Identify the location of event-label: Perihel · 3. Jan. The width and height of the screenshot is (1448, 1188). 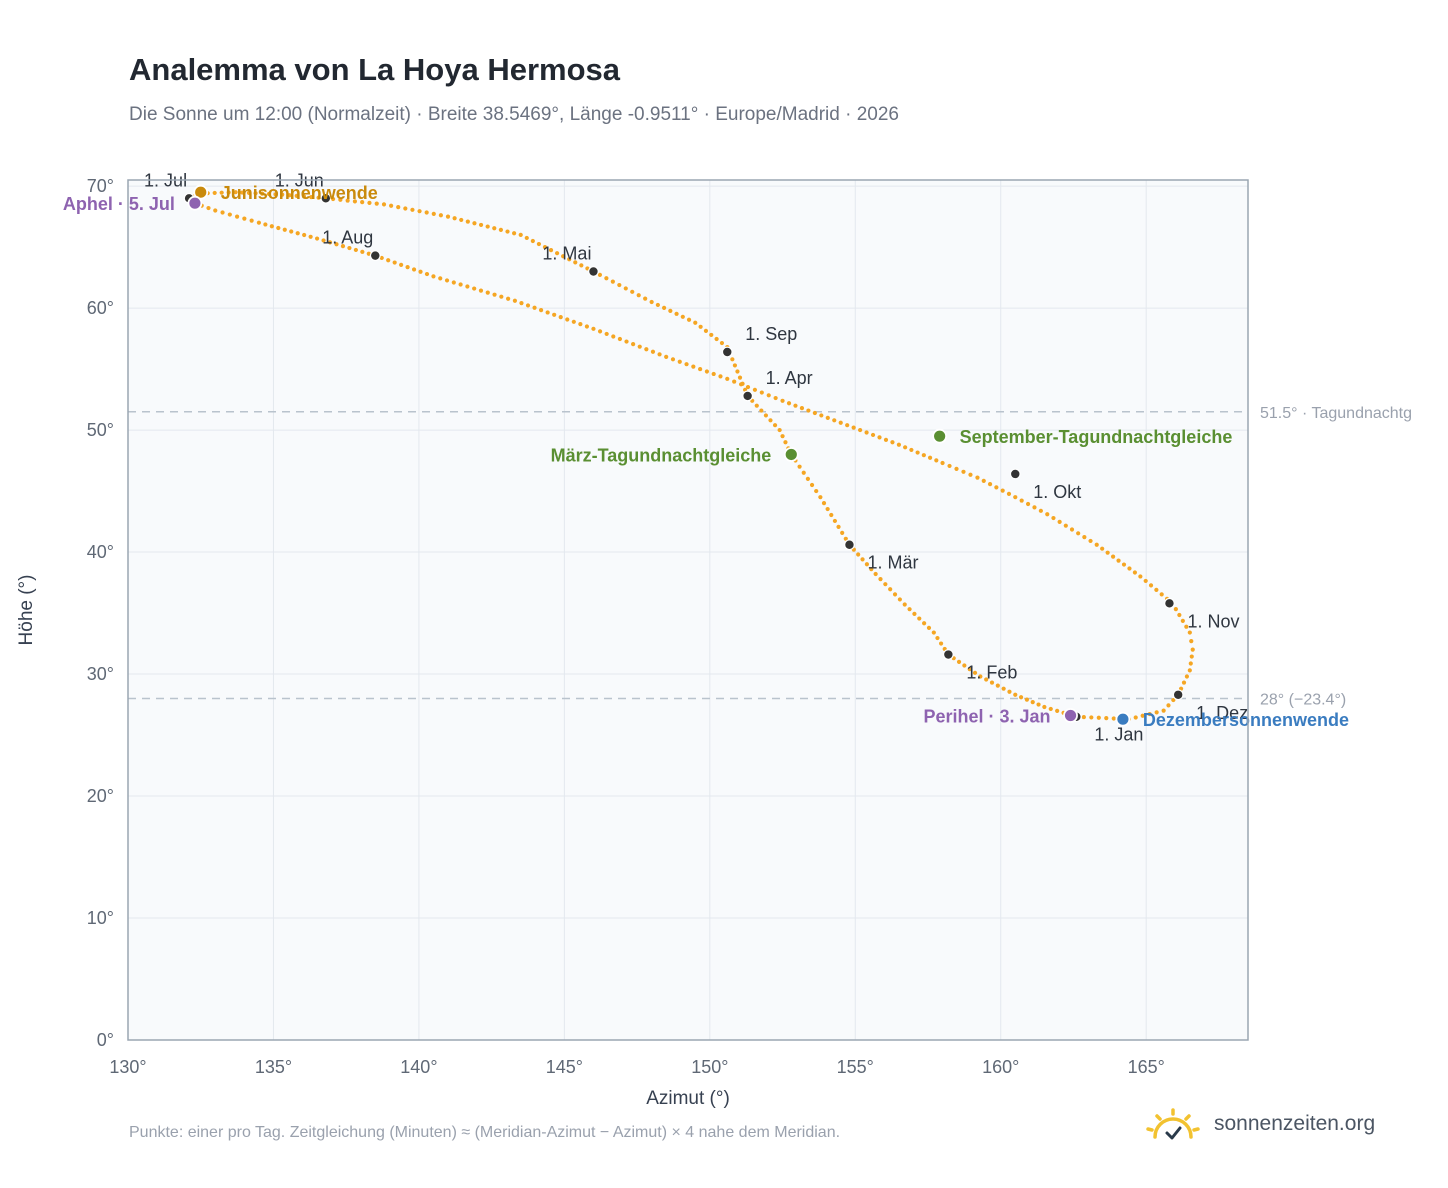
(986, 717).